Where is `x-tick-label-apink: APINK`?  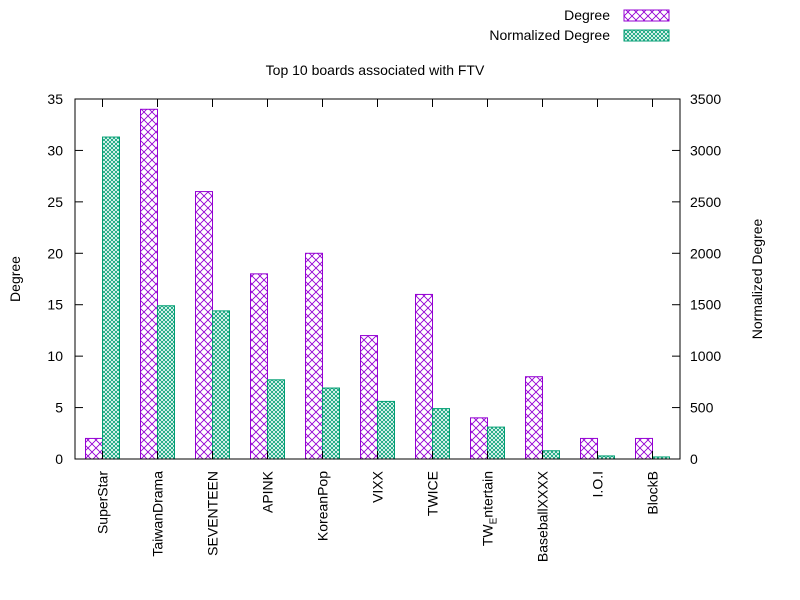 x-tick-label-apink: APINK is located at coordinates (268, 491).